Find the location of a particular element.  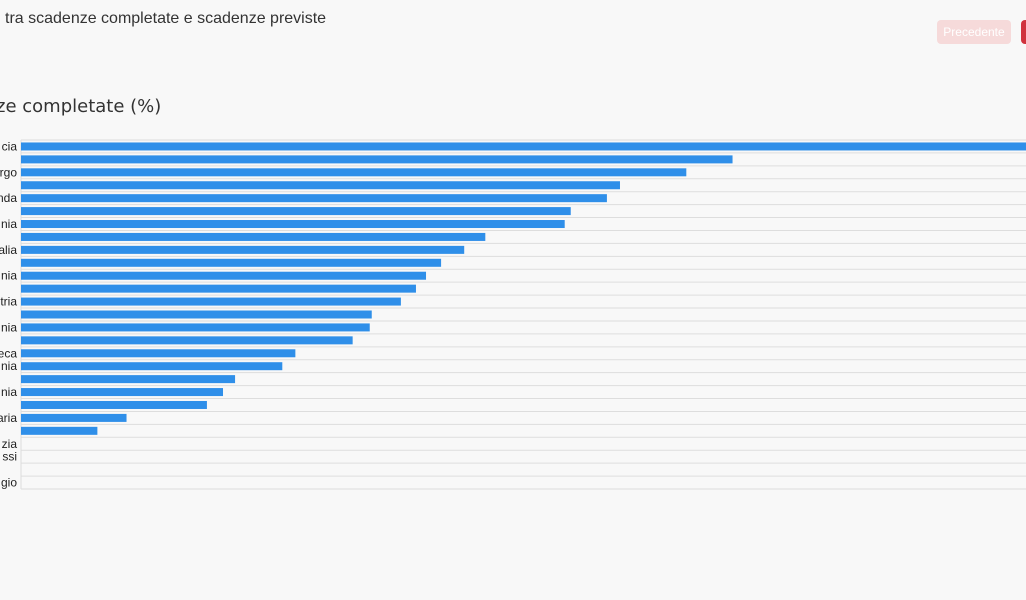

category-label: eca is located at coordinates (8, 353).